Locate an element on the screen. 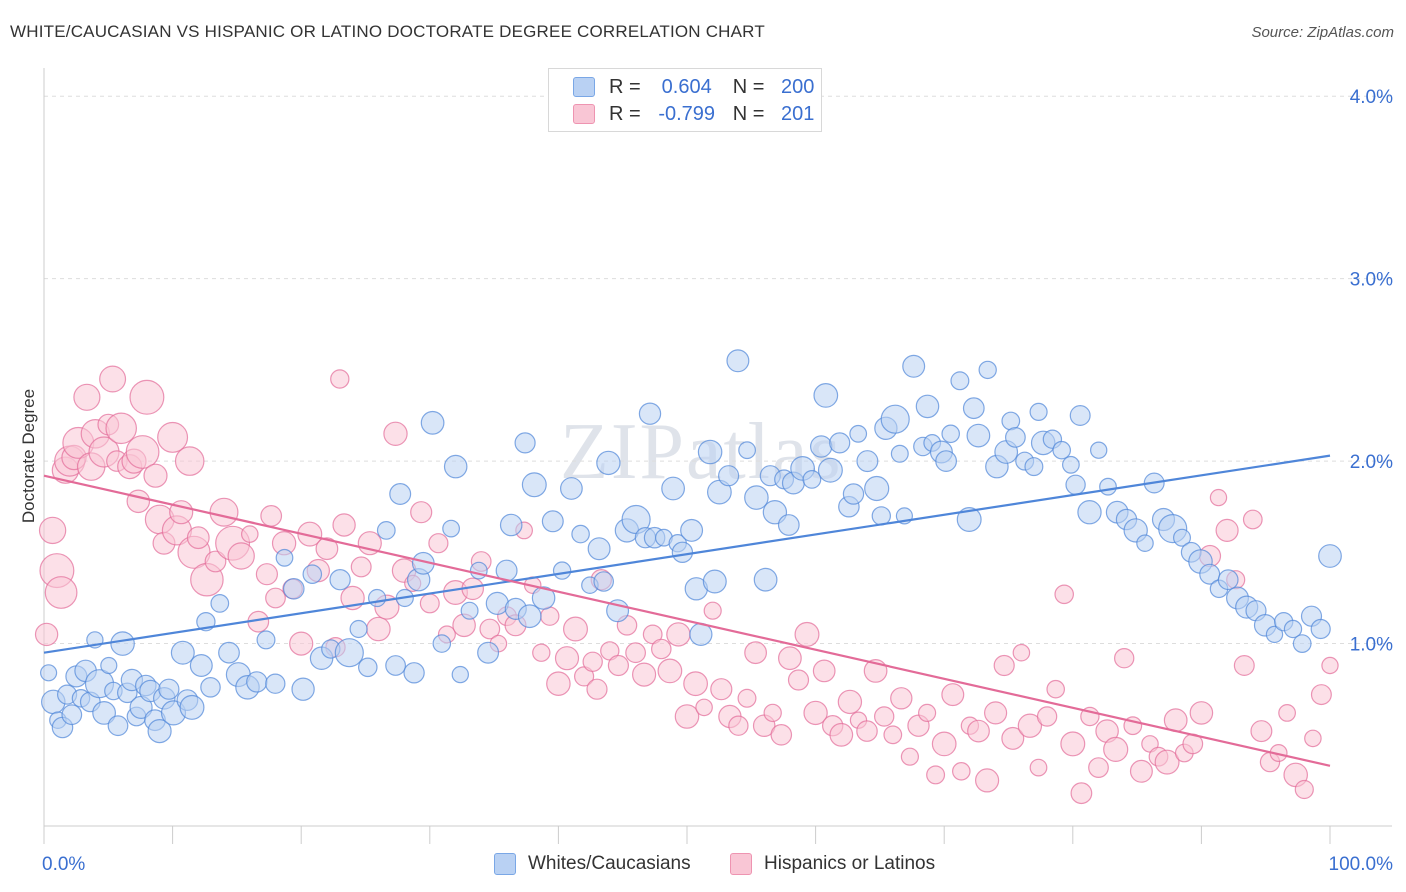 Image resolution: width=1406 pixels, height=892 pixels. bottom-legend-hispanics: Hispanics or Latinos is located at coordinates (832, 864).